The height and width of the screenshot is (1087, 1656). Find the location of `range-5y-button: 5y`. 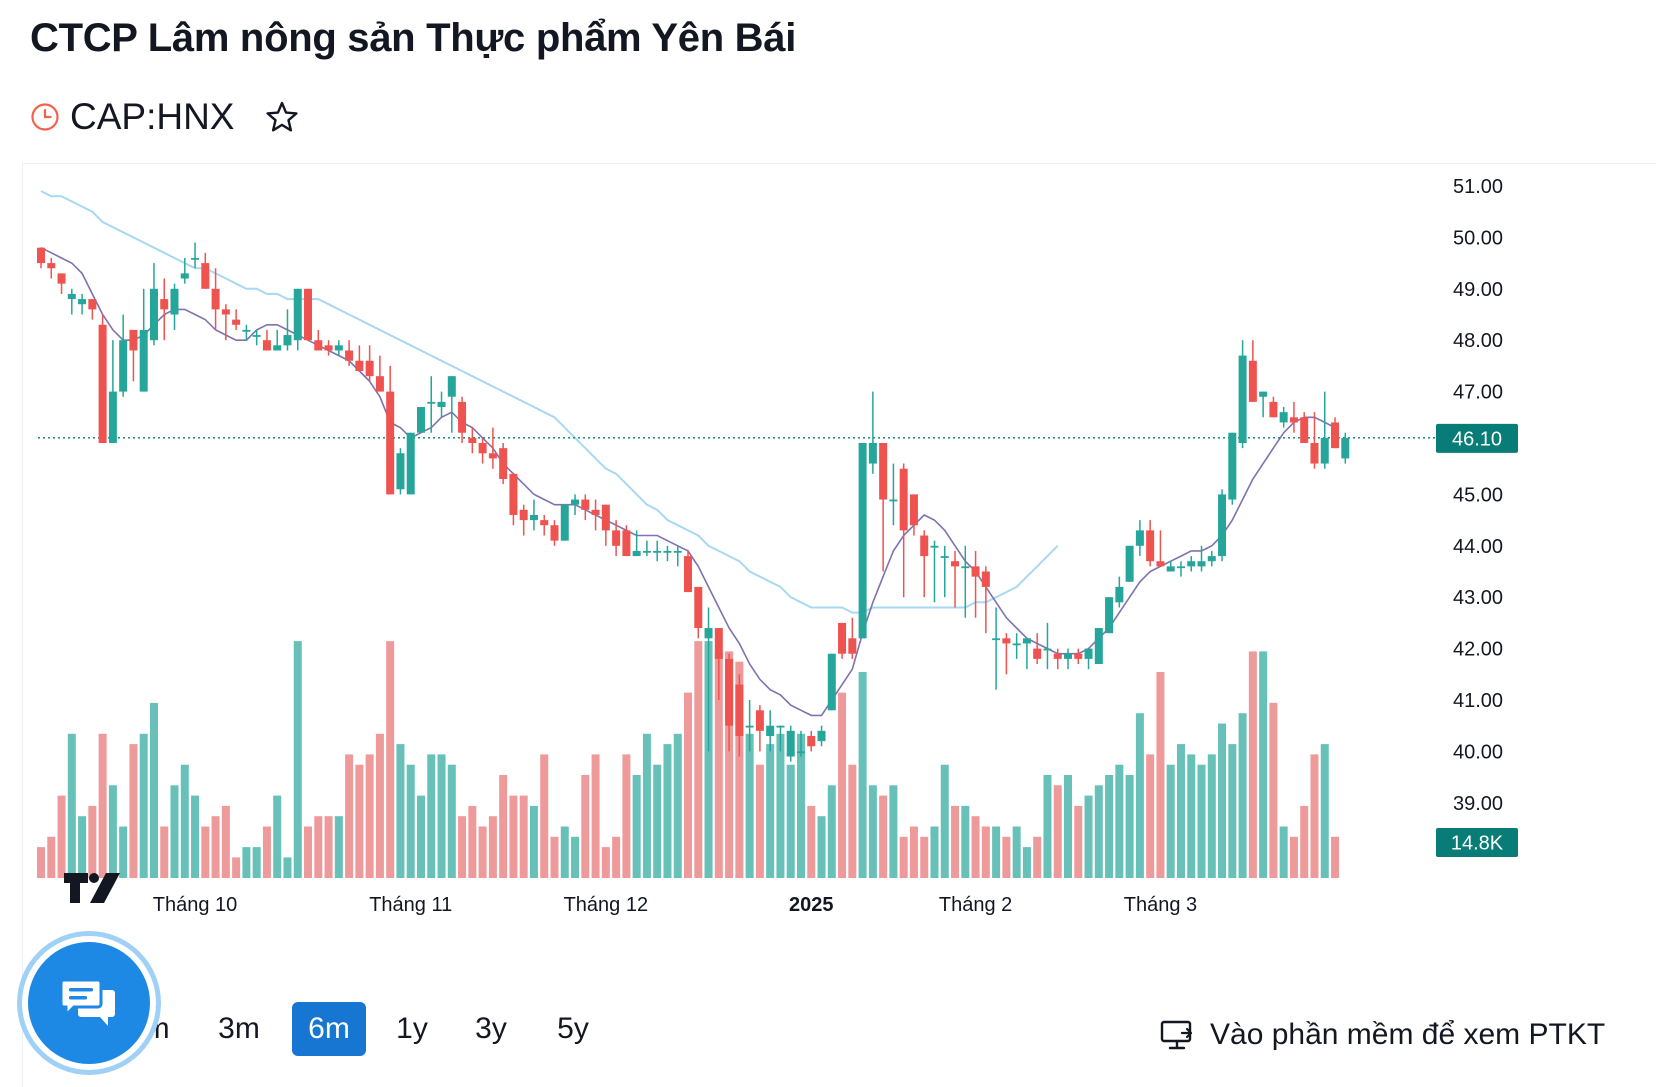

range-5y-button: 5y is located at coordinates (573, 1028).